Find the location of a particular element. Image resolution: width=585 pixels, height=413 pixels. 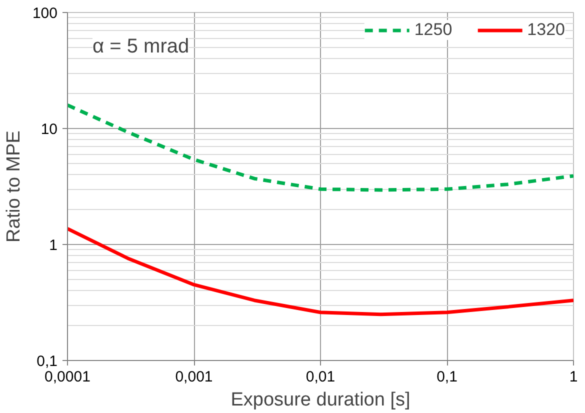

y-tick-label: 10 is located at coordinates (49, 129).